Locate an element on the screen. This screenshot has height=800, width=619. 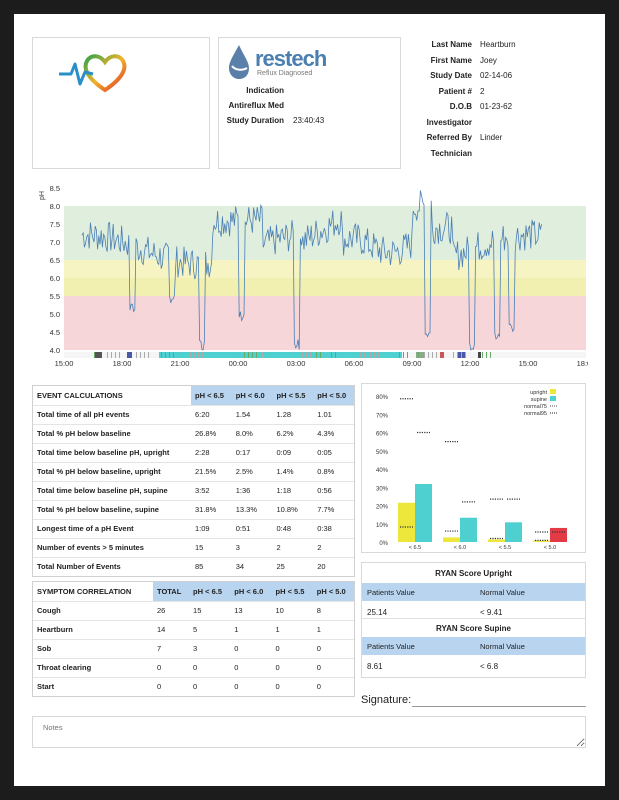
table-row: Total Number of Events 85 34 25 20 is located at coordinates (193, 566).